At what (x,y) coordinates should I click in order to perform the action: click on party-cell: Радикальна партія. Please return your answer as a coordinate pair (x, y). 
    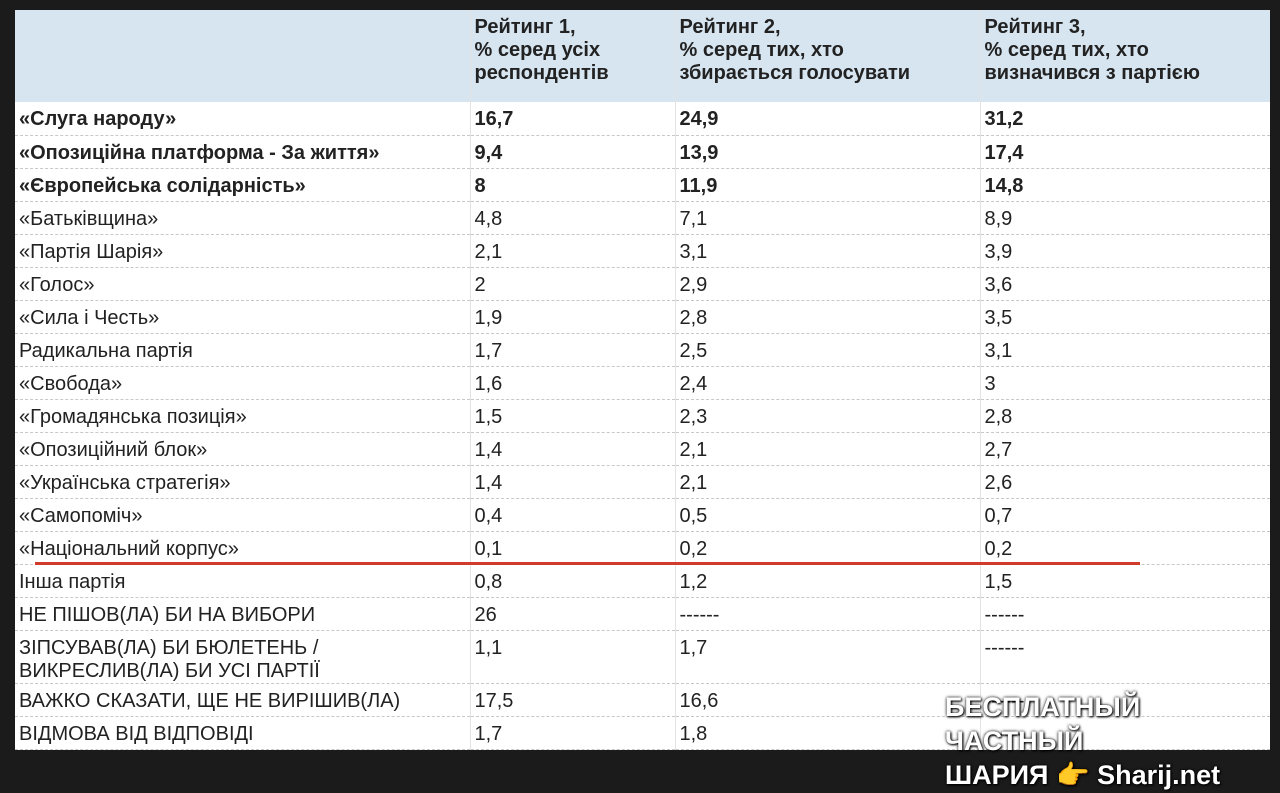
    Looking at the image, I should click on (242, 350).